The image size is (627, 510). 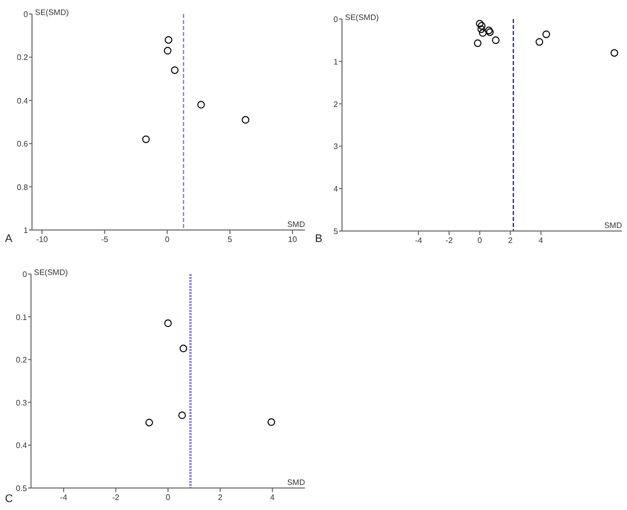 I want to click on y-tick-label: 0.8, so click(x=22, y=187).